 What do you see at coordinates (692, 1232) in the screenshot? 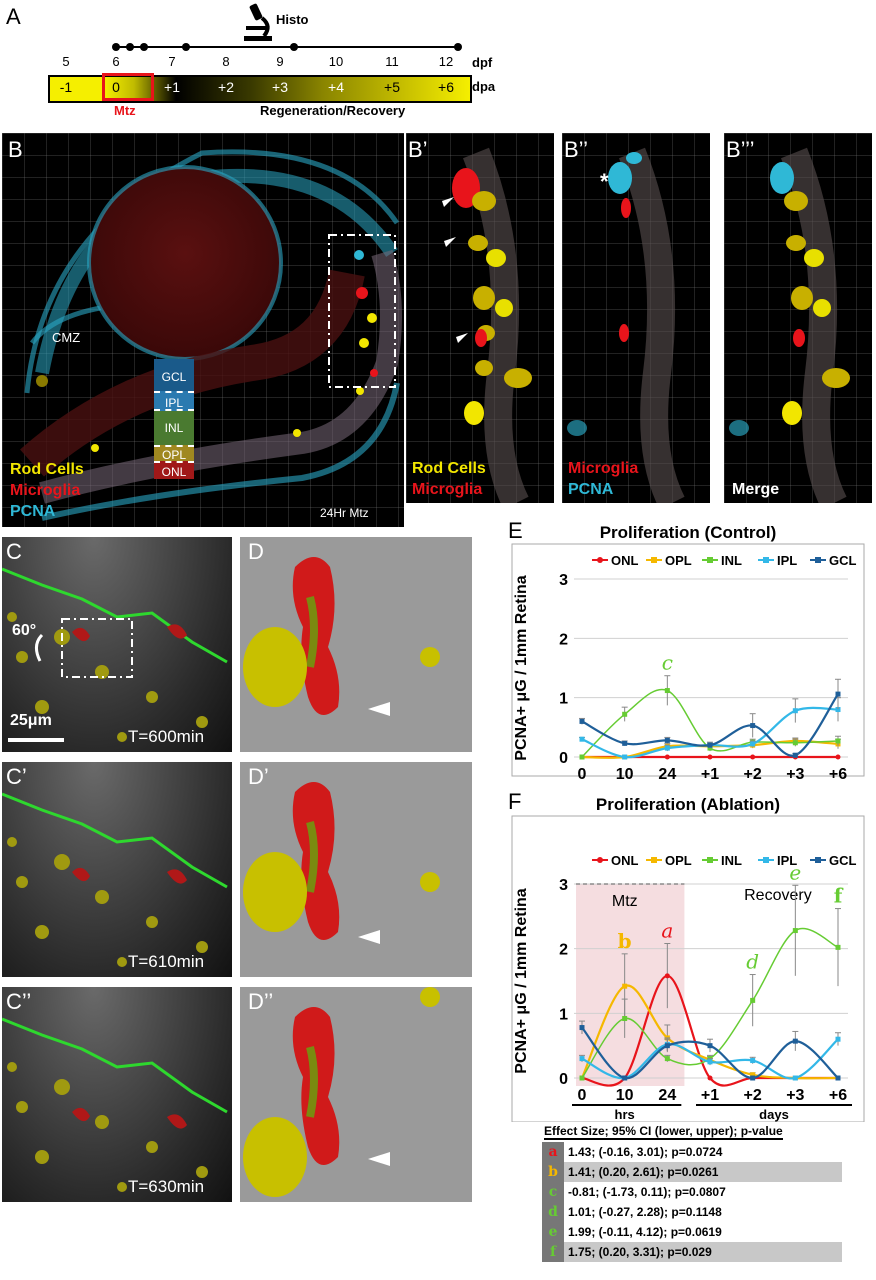
I see `table-row: e 1.99; (-0.11, 4.12); p=0.0619` at bounding box center [692, 1232].